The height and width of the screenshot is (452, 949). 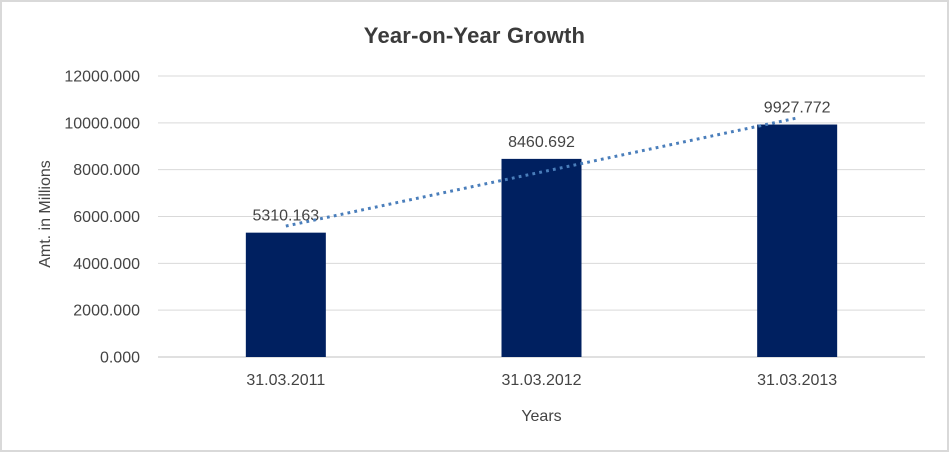 What do you see at coordinates (106, 170) in the screenshot?
I see `y-tick-label: 8000.000` at bounding box center [106, 170].